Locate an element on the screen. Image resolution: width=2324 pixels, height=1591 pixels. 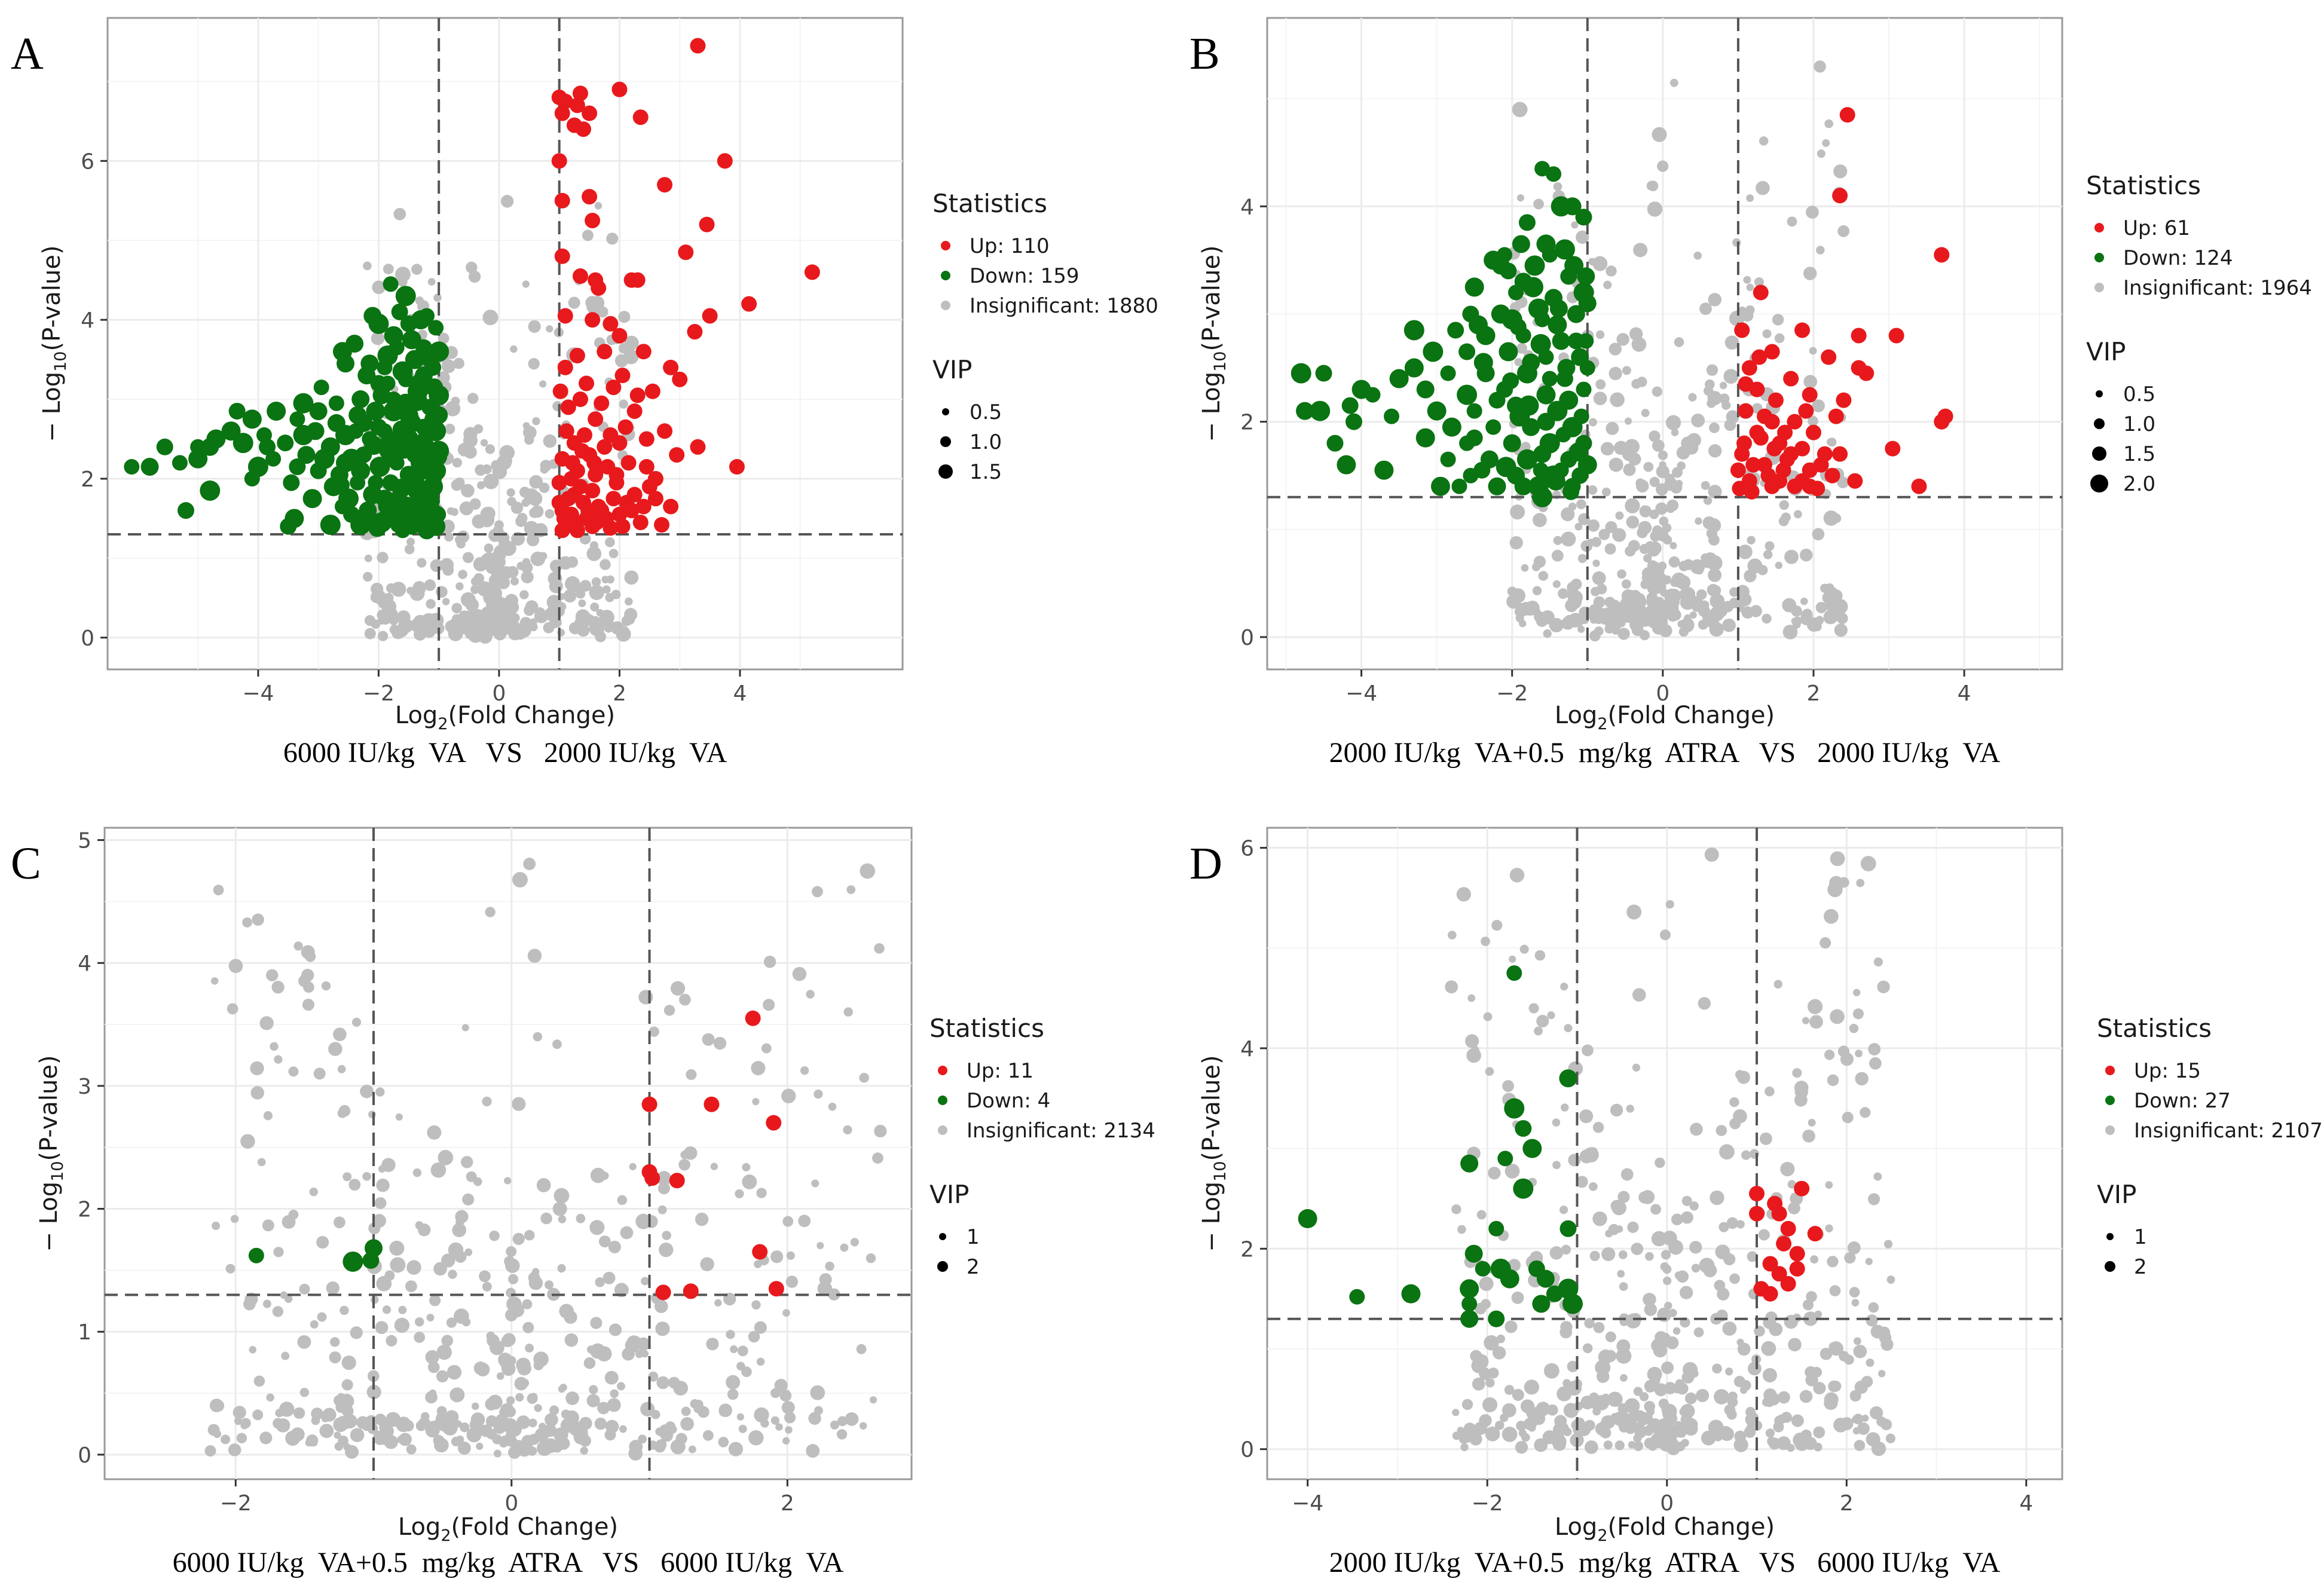
x-tick-label: −4 is located at coordinates (1307, 1503).